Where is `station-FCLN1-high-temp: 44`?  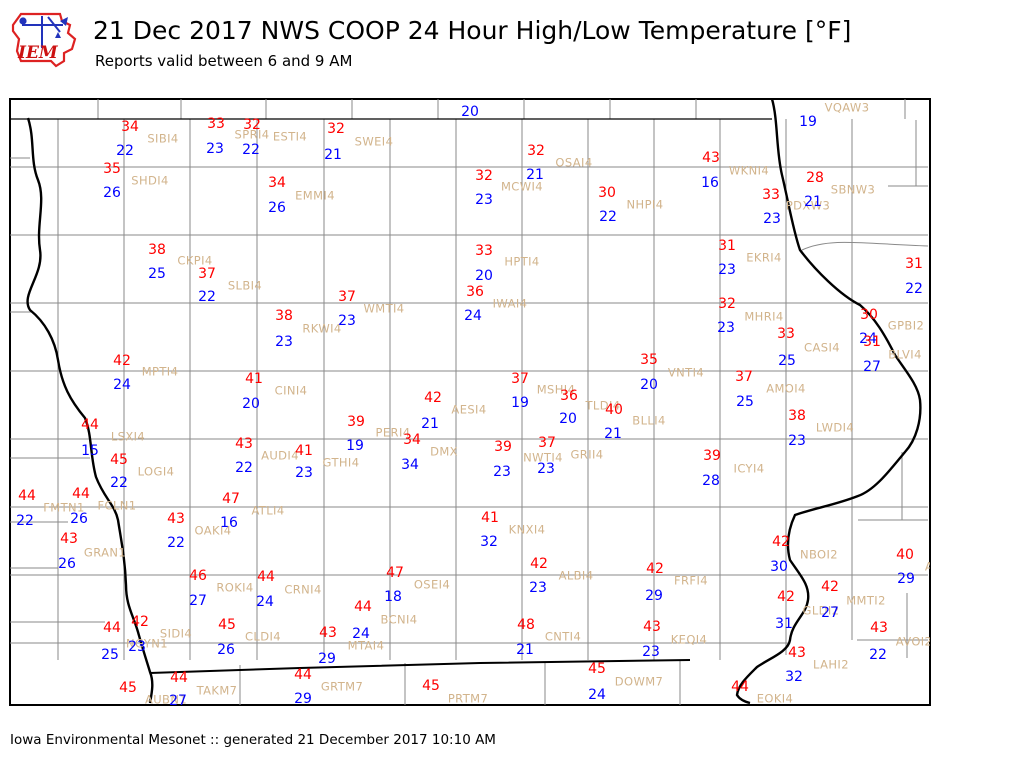 station-FCLN1-high-temp: 44 is located at coordinates (81, 494).